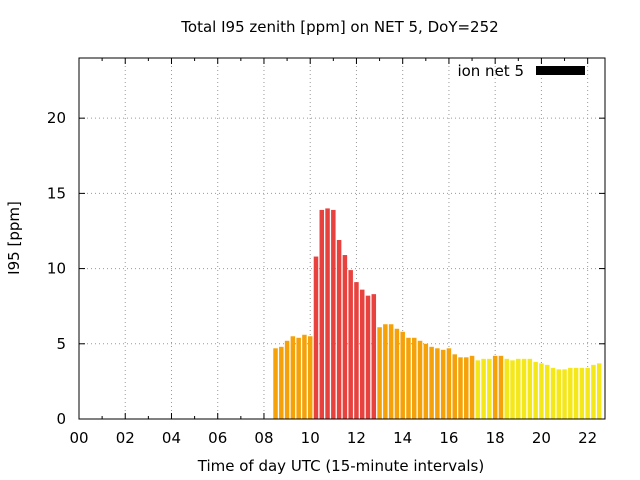 This screenshot has width=640, height=480. What do you see at coordinates (125, 438) in the screenshot?
I see `x-tick-label: 02` at bounding box center [125, 438].